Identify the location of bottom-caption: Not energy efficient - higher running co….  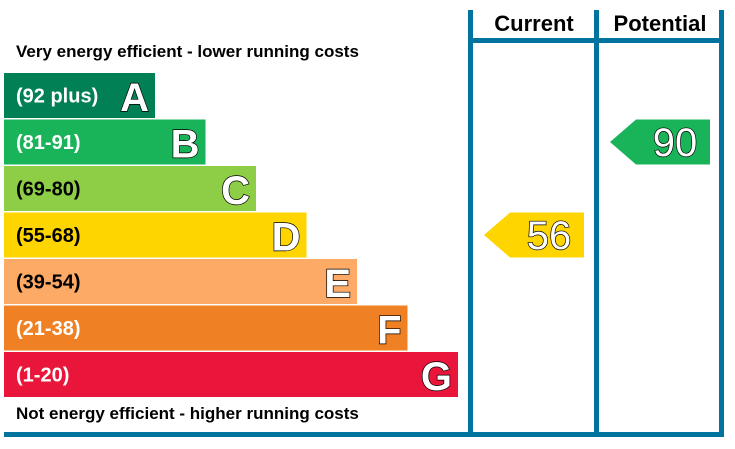
(187, 413).